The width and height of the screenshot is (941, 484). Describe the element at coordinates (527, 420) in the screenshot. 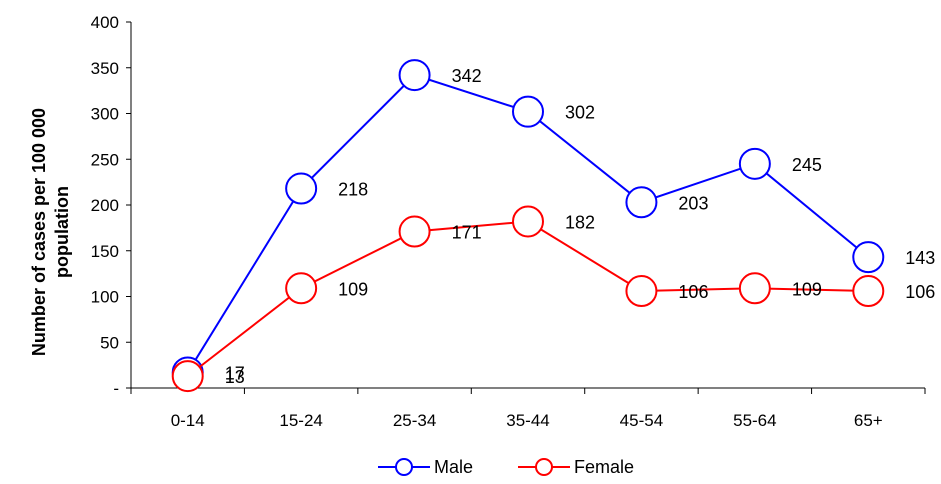

I see `x-tick-label: 35-44` at that location.